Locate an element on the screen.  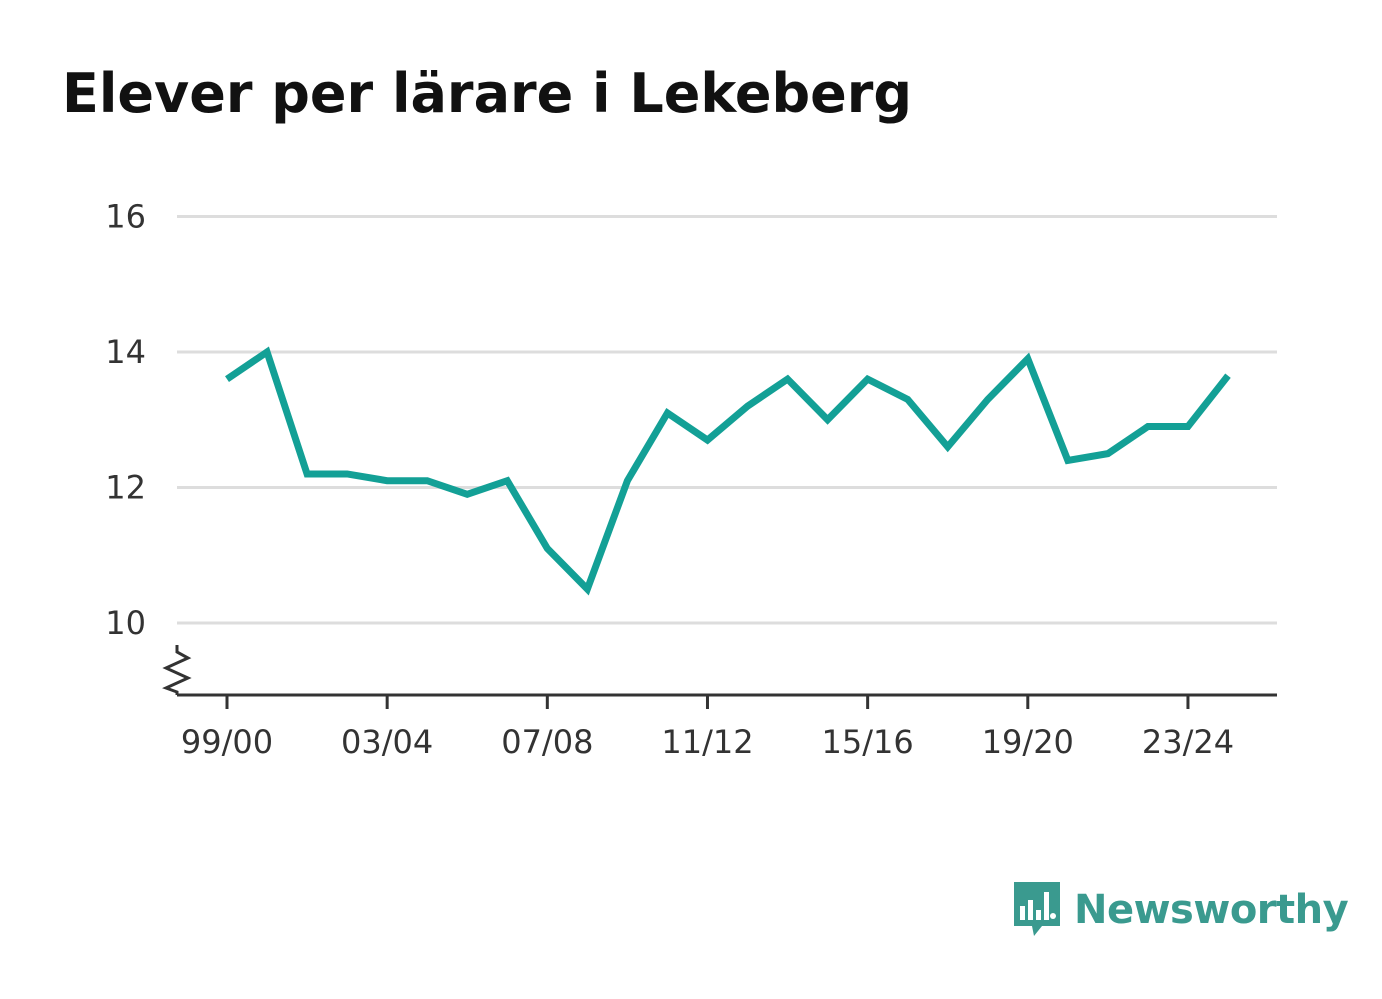
chart-title: Elever per lärare i Lekeberg is located at coordinates (487, 93).